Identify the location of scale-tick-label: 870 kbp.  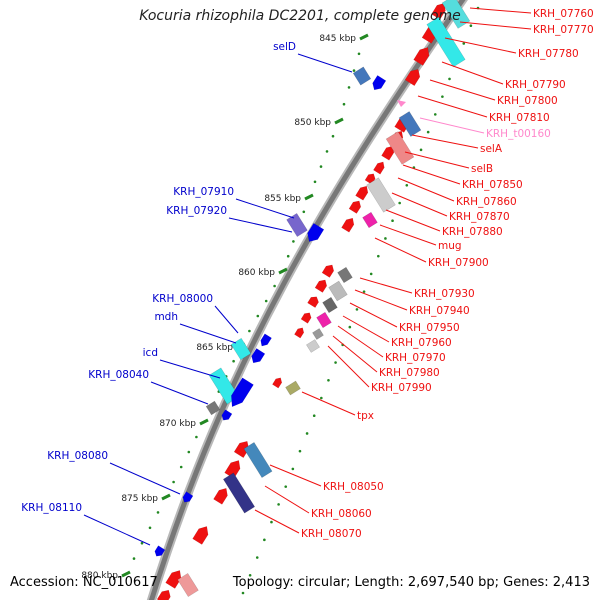
(177, 424).